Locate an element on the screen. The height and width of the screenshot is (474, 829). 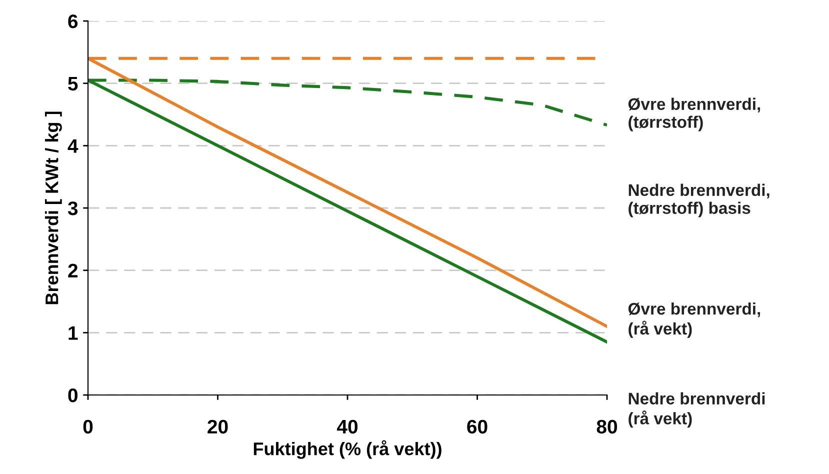
y-axis-title: Brennverdi [ KWt / kg ] is located at coordinates (53, 208).